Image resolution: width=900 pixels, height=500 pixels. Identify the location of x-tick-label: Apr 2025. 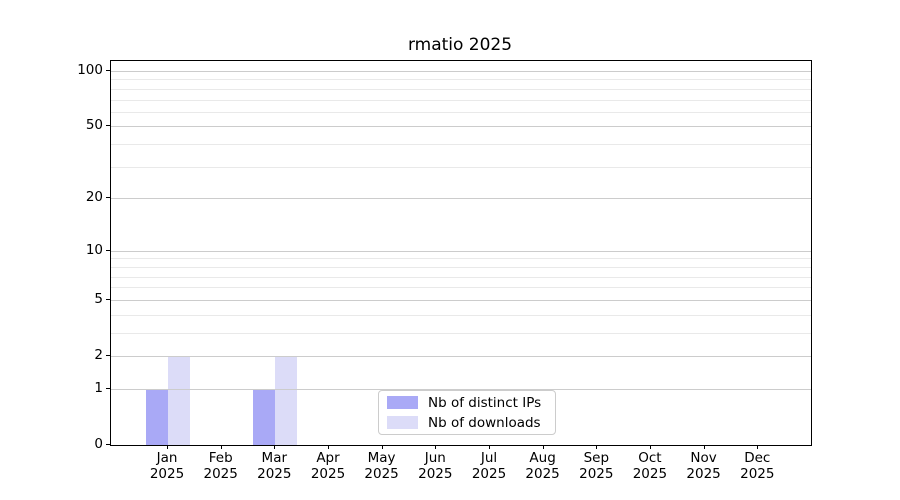
(328, 466).